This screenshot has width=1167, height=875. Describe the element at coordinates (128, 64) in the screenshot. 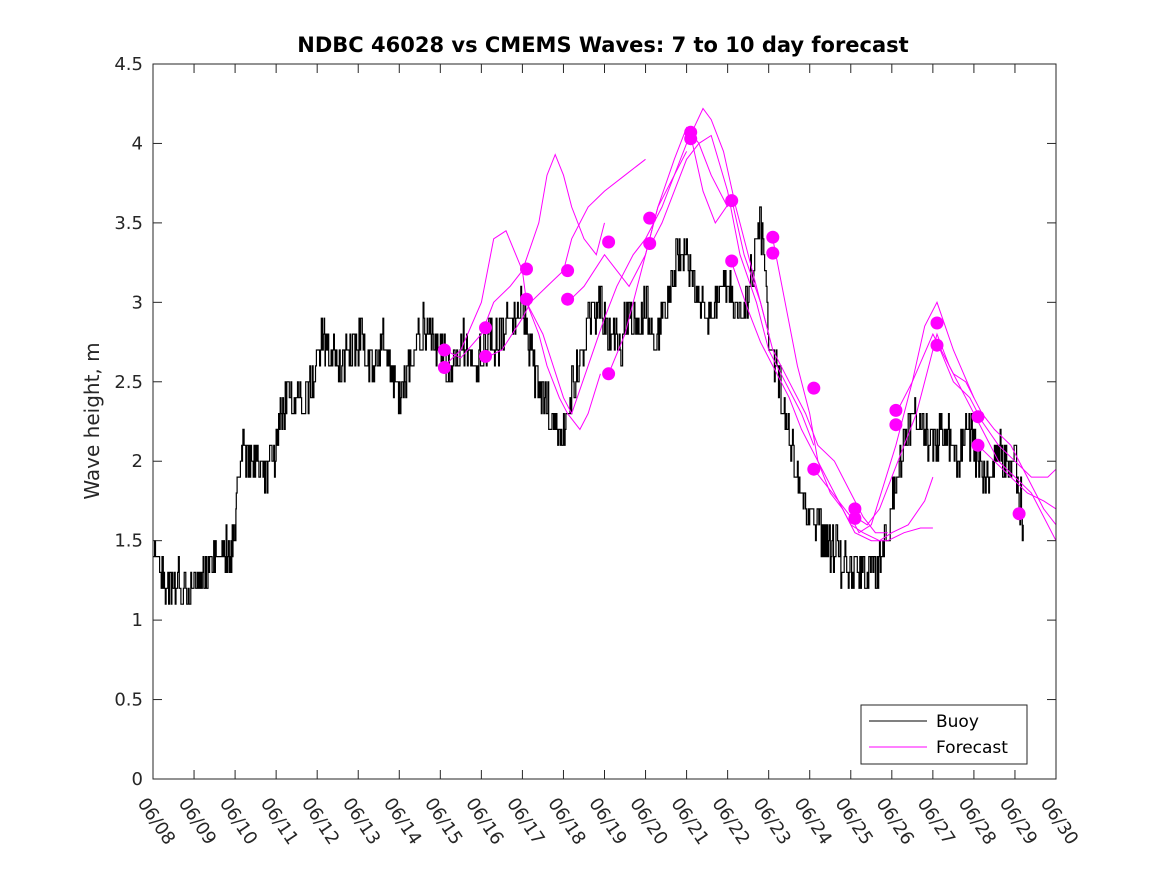

I see `y-tick-label: 4.5` at that location.